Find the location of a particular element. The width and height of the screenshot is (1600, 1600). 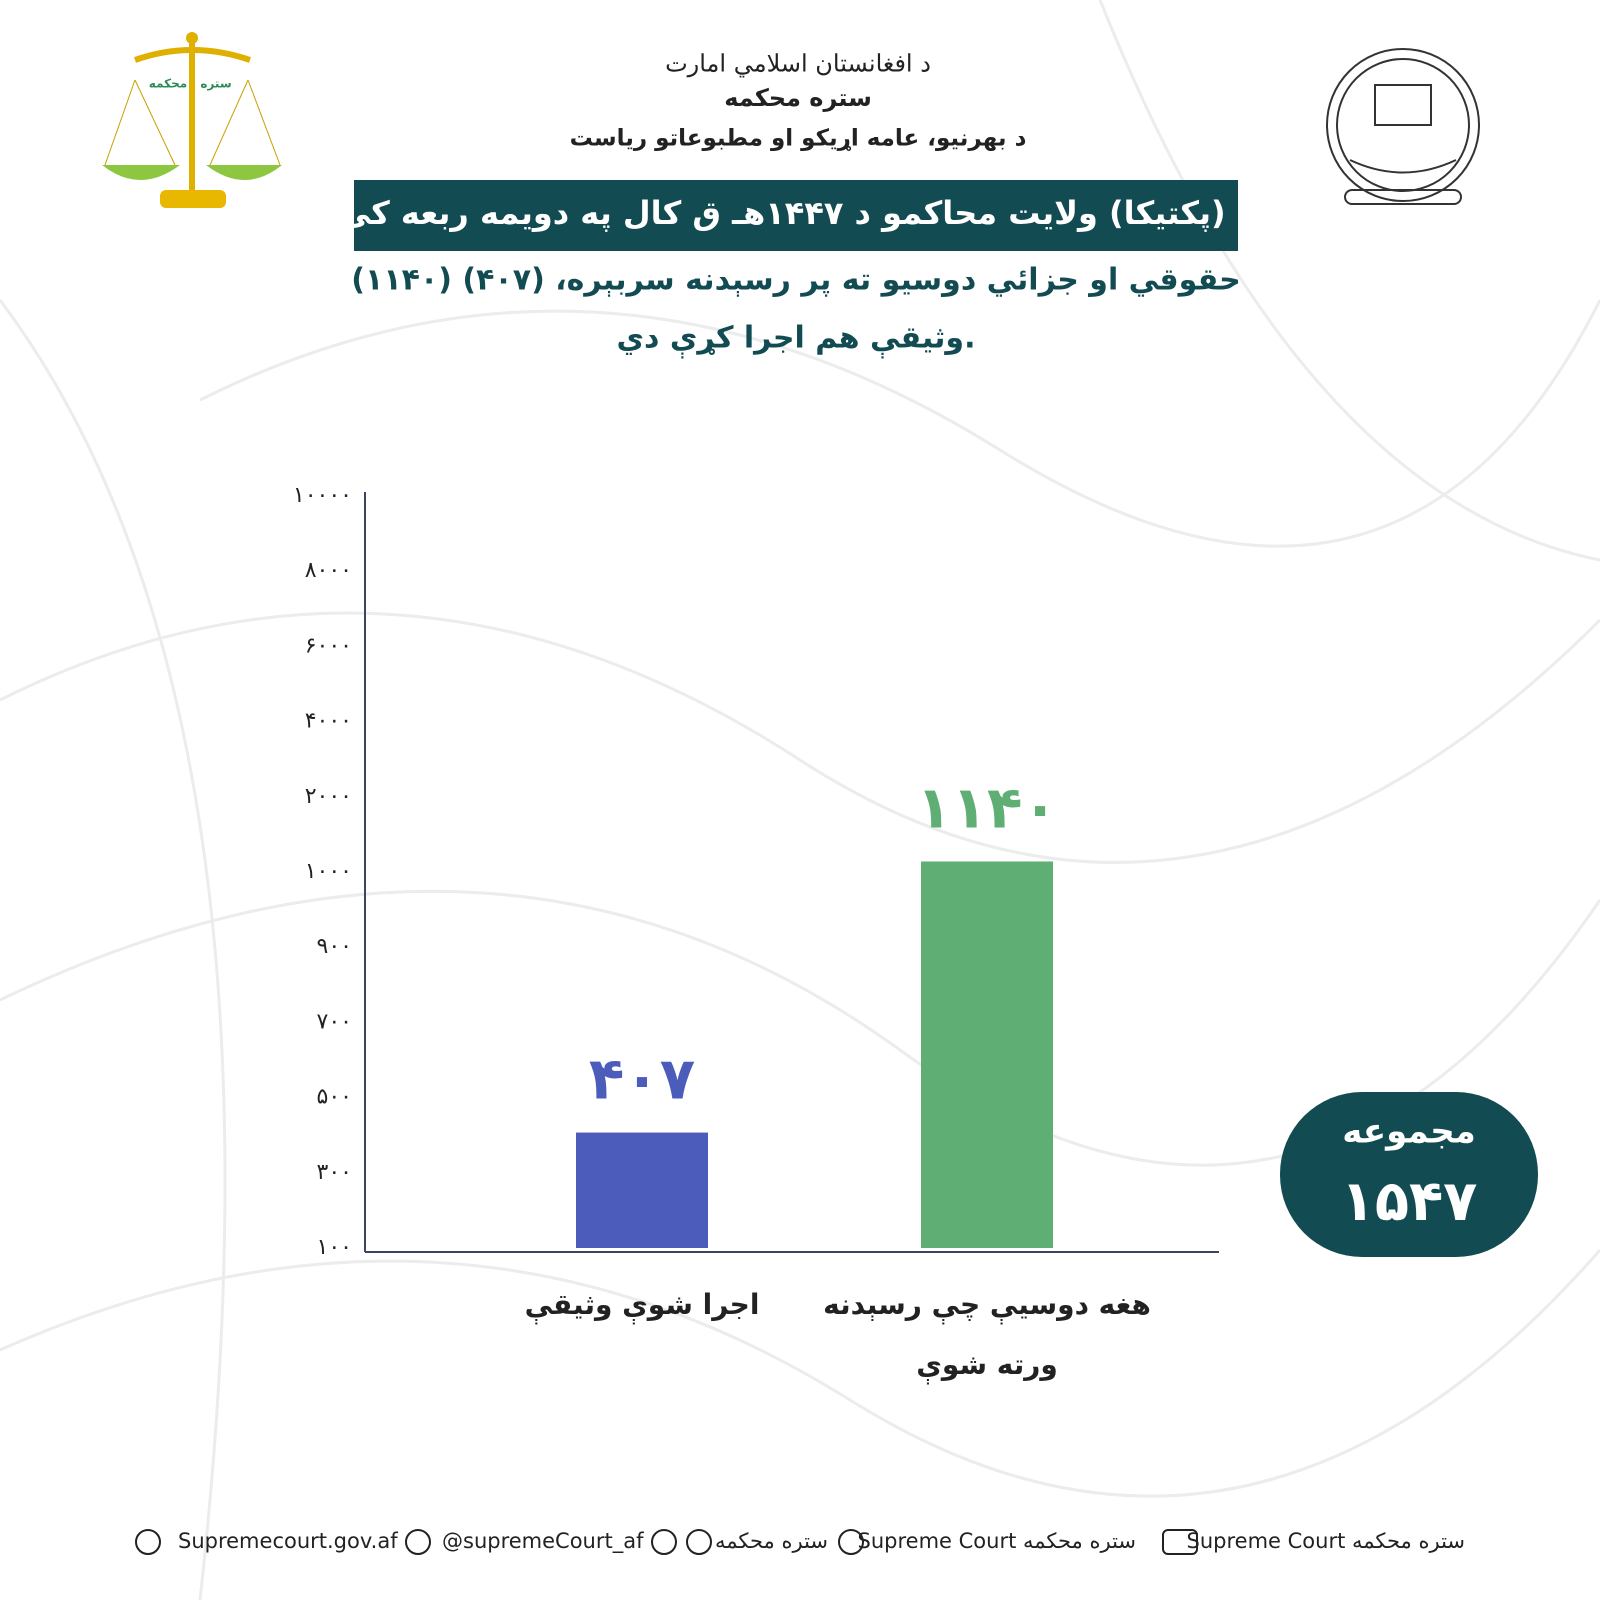

y-tick-label: ۸۰۰۰ is located at coordinates (328, 570).